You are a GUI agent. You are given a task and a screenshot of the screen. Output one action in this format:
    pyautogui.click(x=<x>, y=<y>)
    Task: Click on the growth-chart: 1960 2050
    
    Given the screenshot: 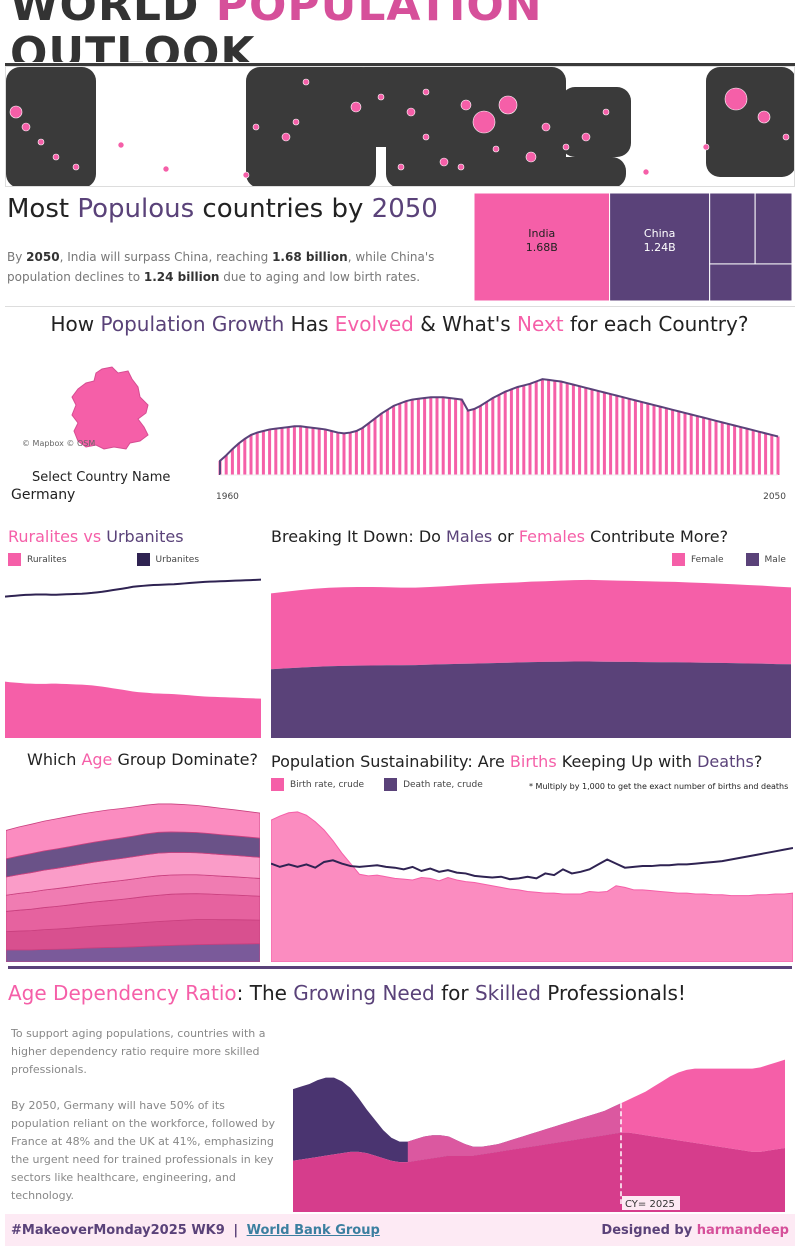 What is the action you would take?
    pyautogui.click(x=500, y=430)
    